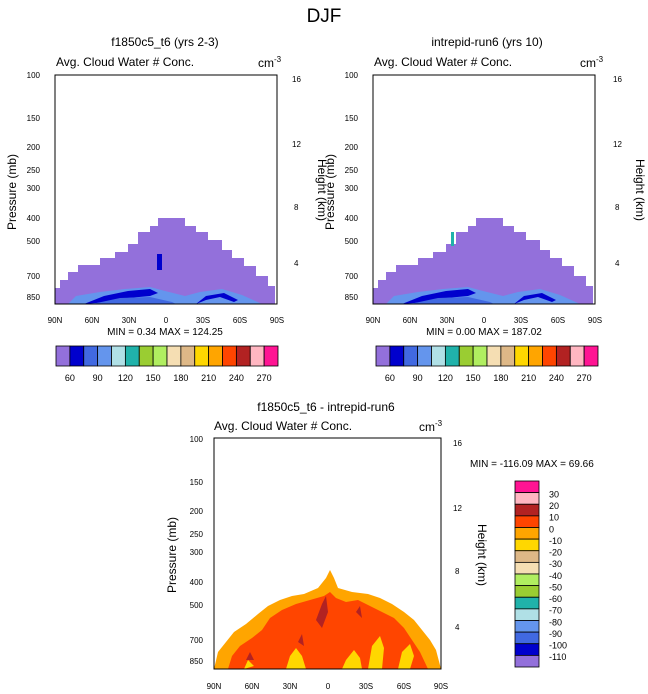 The height and width of the screenshot is (694, 648). What do you see at coordinates (277, 320) in the screenshot?
I see `panel-1-xtick-90s: 90S` at bounding box center [277, 320].